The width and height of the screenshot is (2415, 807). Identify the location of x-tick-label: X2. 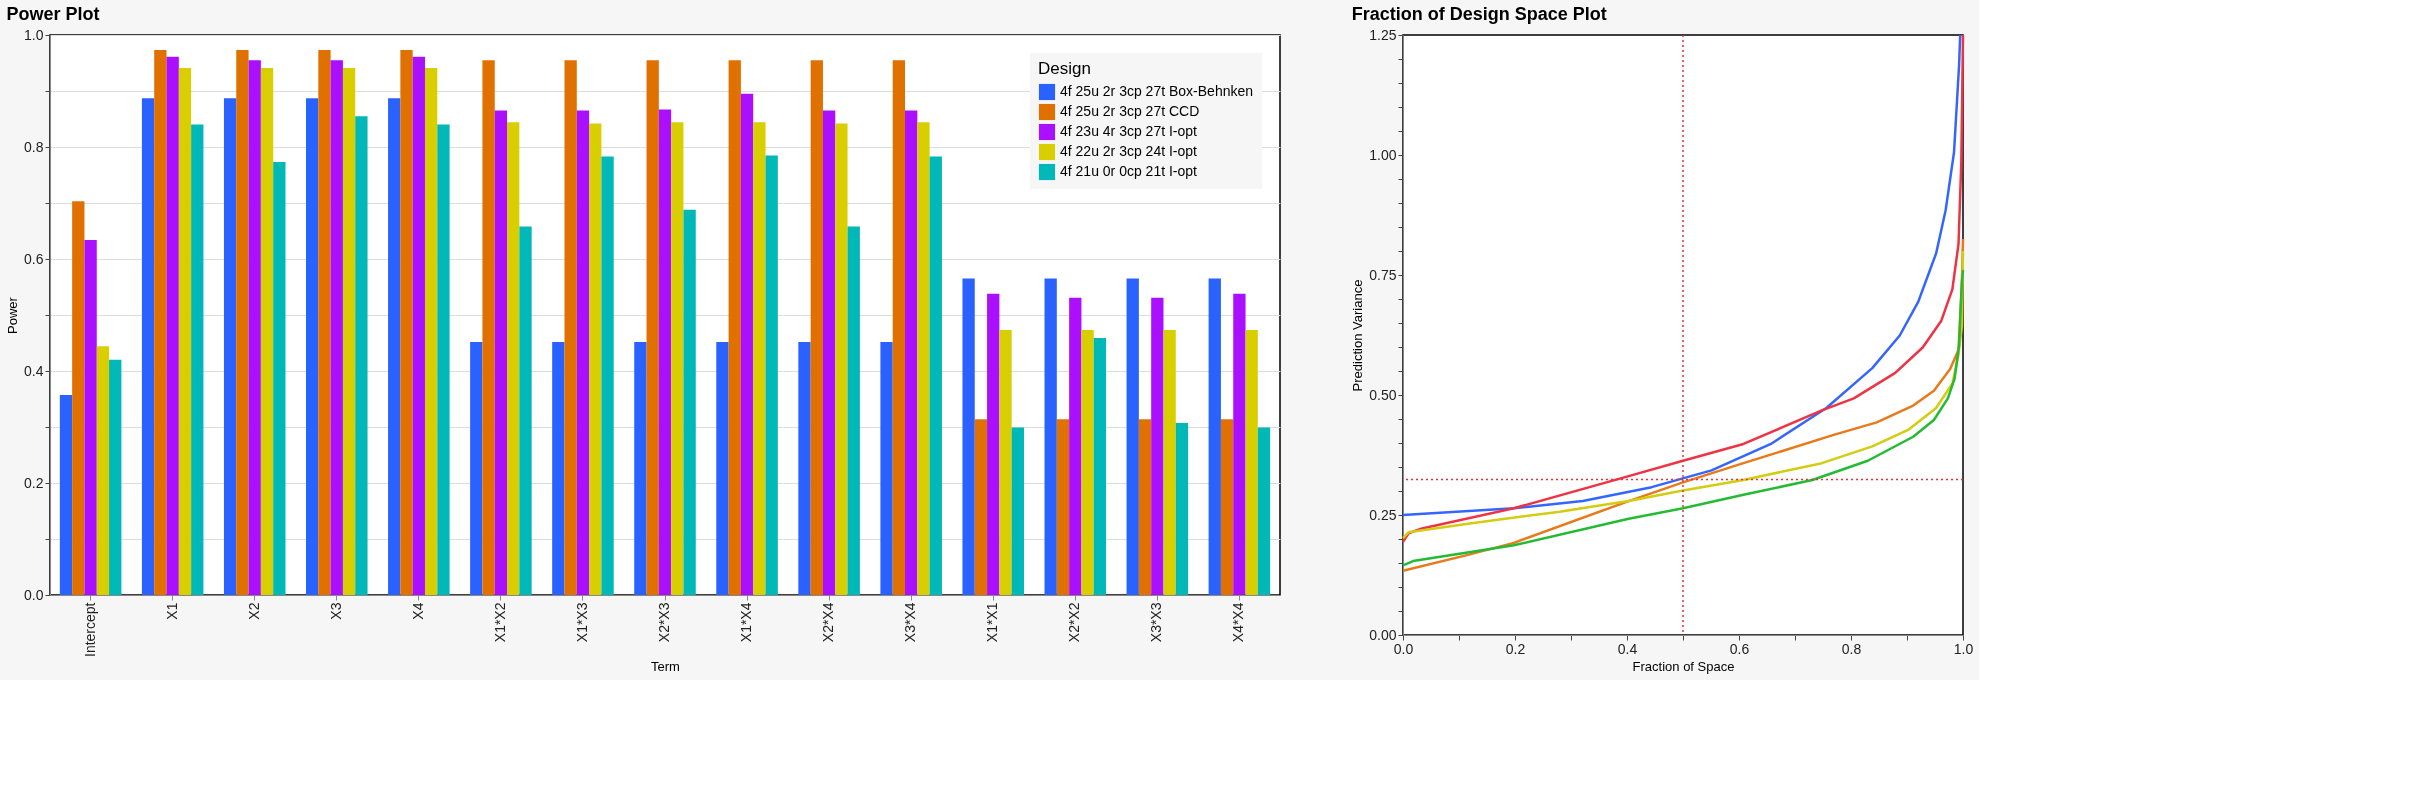
(253, 611).